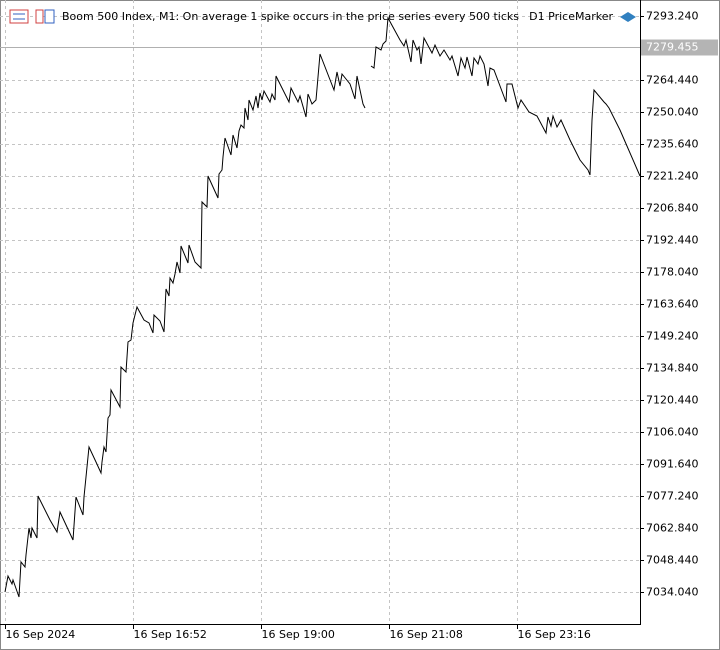 This screenshot has width=720, height=650. I want to click on icon-list, so click(19, 16).